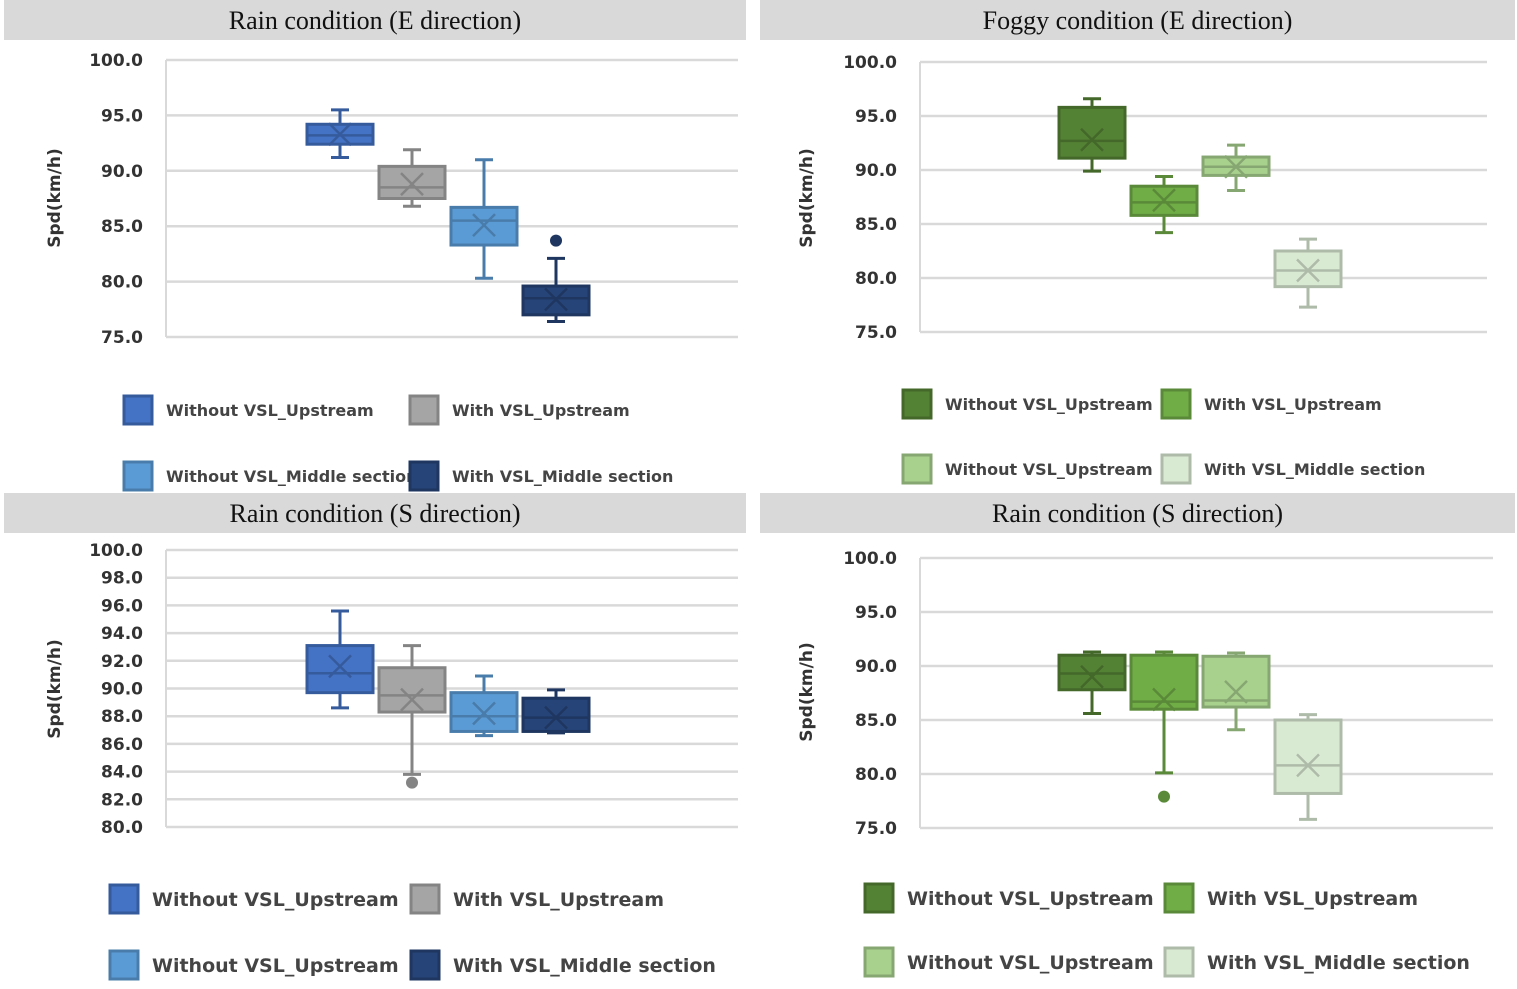 Image resolution: width=1517 pixels, height=989 pixels. I want to click on y-tick-label: 88.0, so click(122, 717).